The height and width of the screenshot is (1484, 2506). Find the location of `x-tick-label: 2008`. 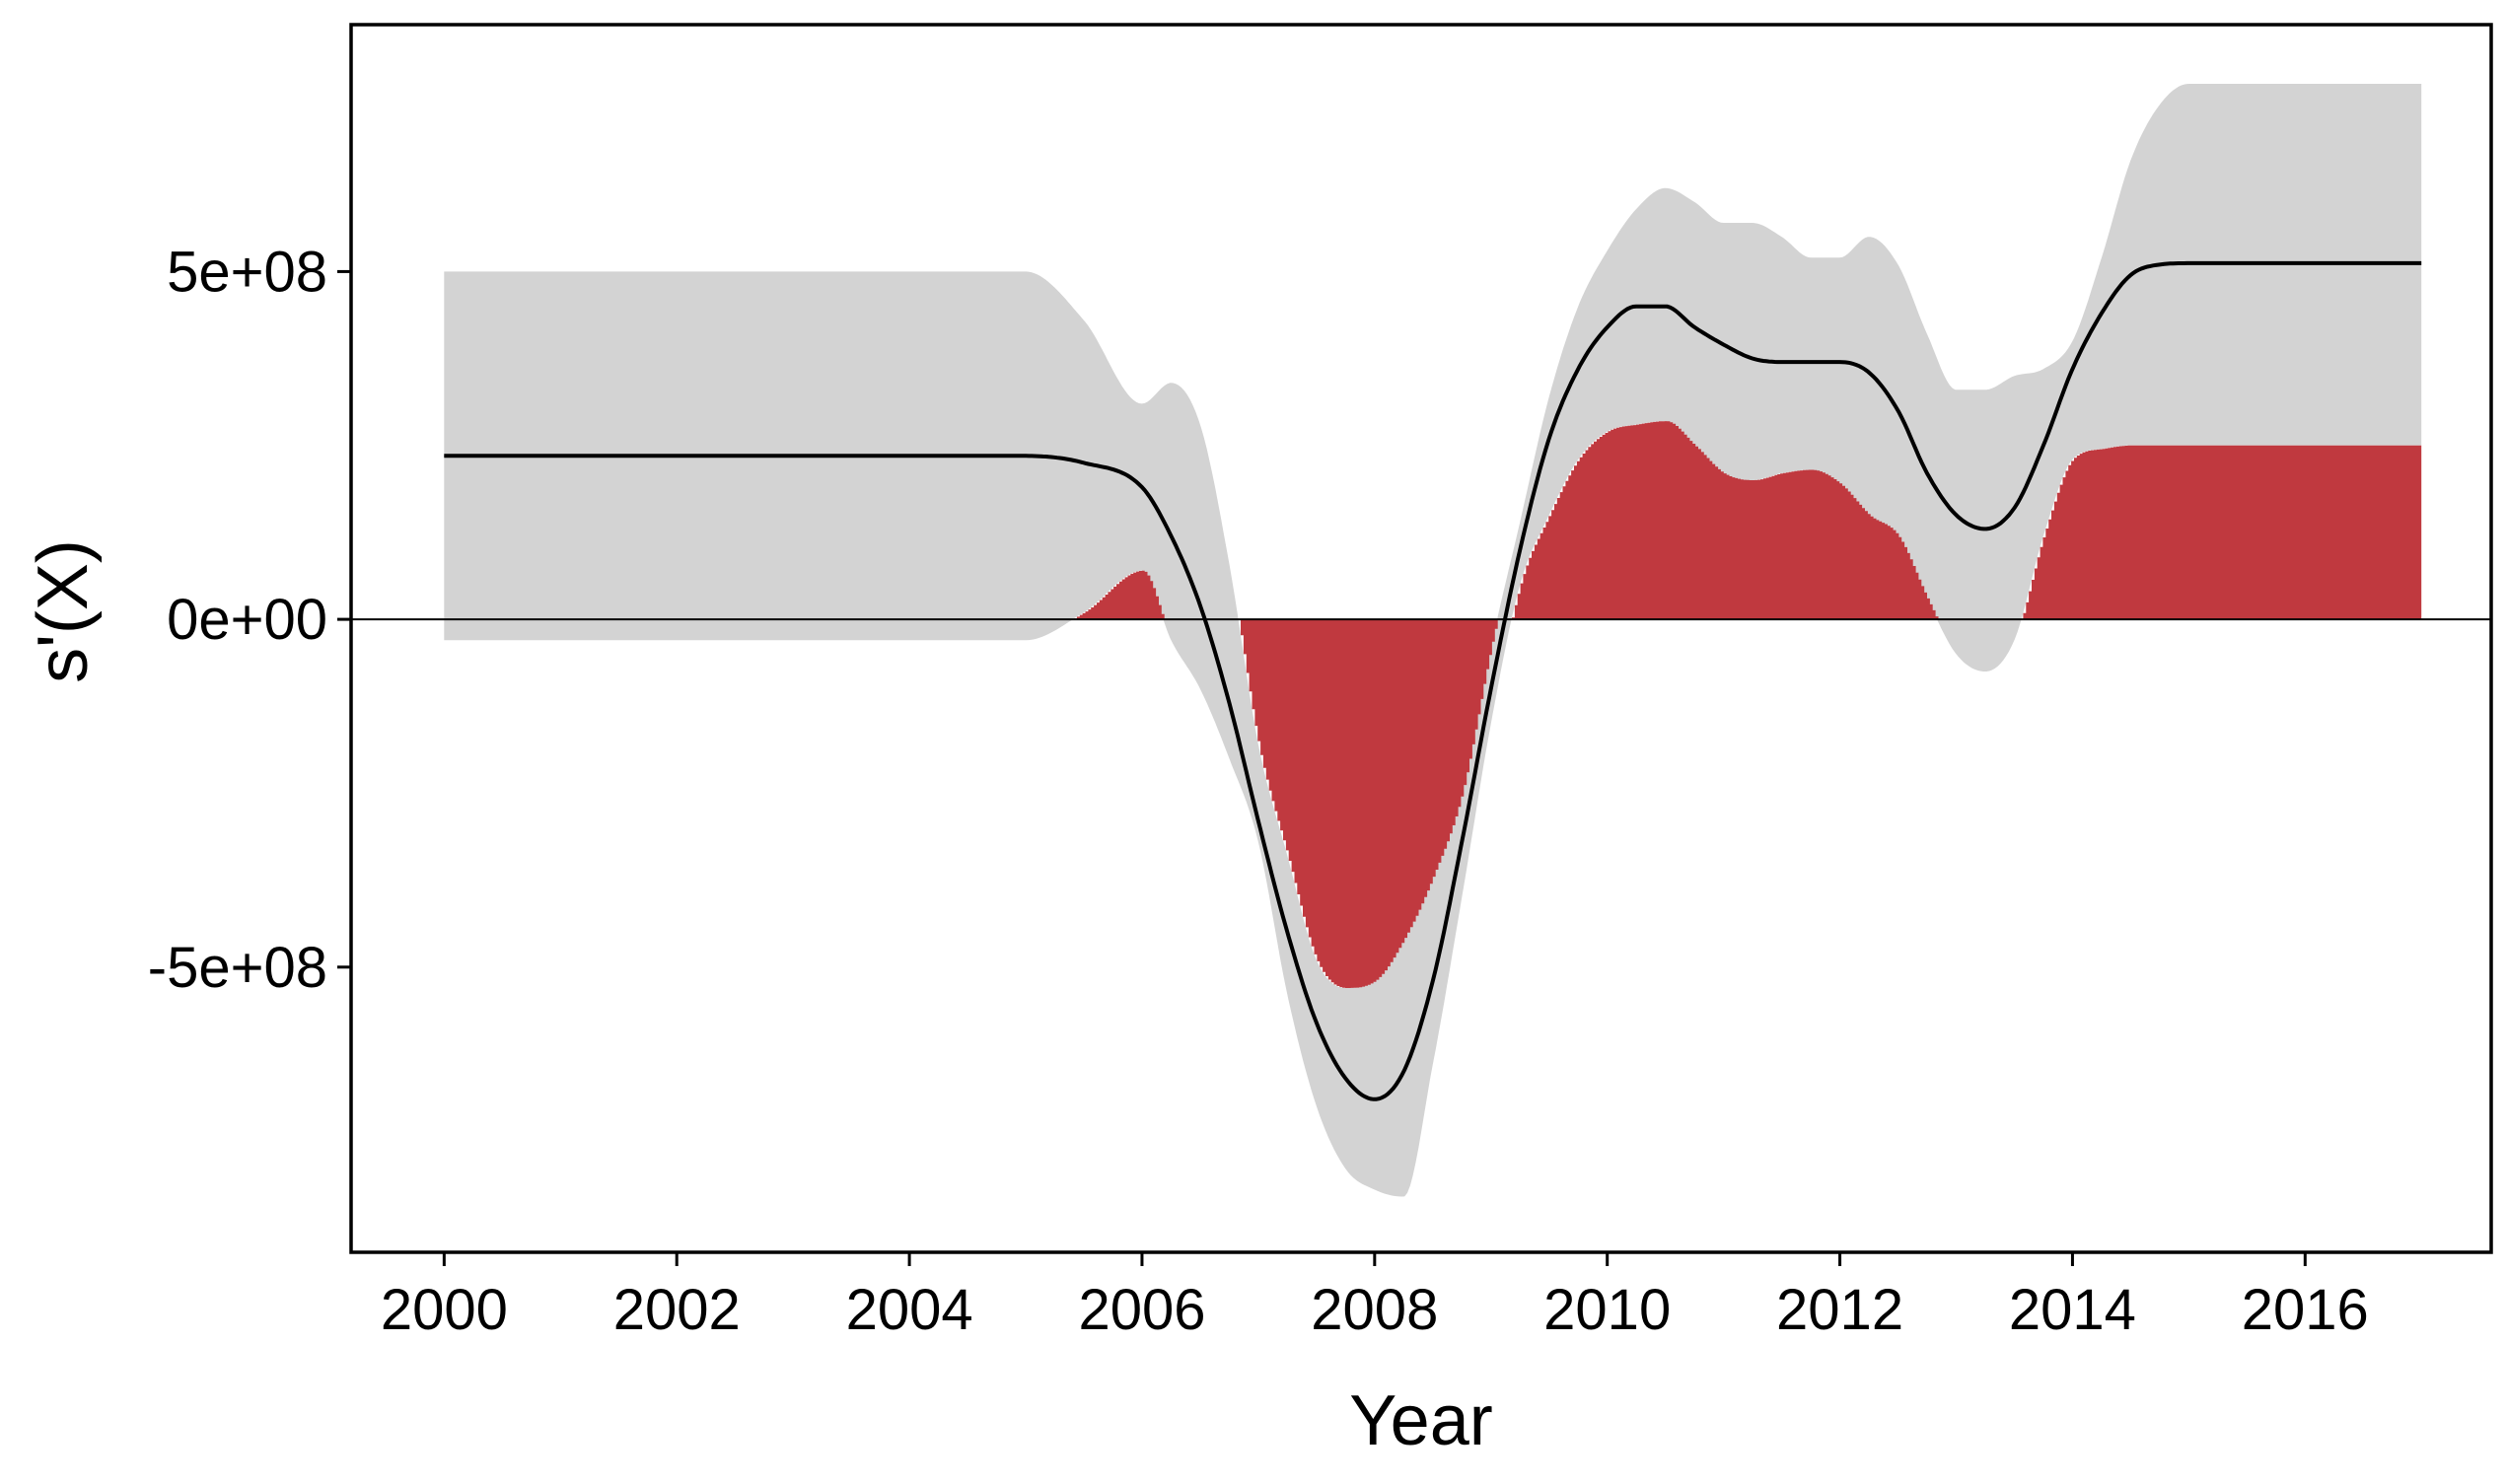

x-tick-label: 2008 is located at coordinates (1374, 1310).